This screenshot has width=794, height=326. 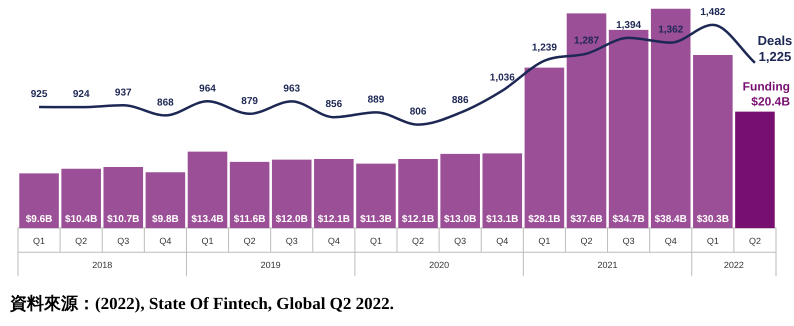 I want to click on data-label: $28.1B, so click(x=544, y=220).